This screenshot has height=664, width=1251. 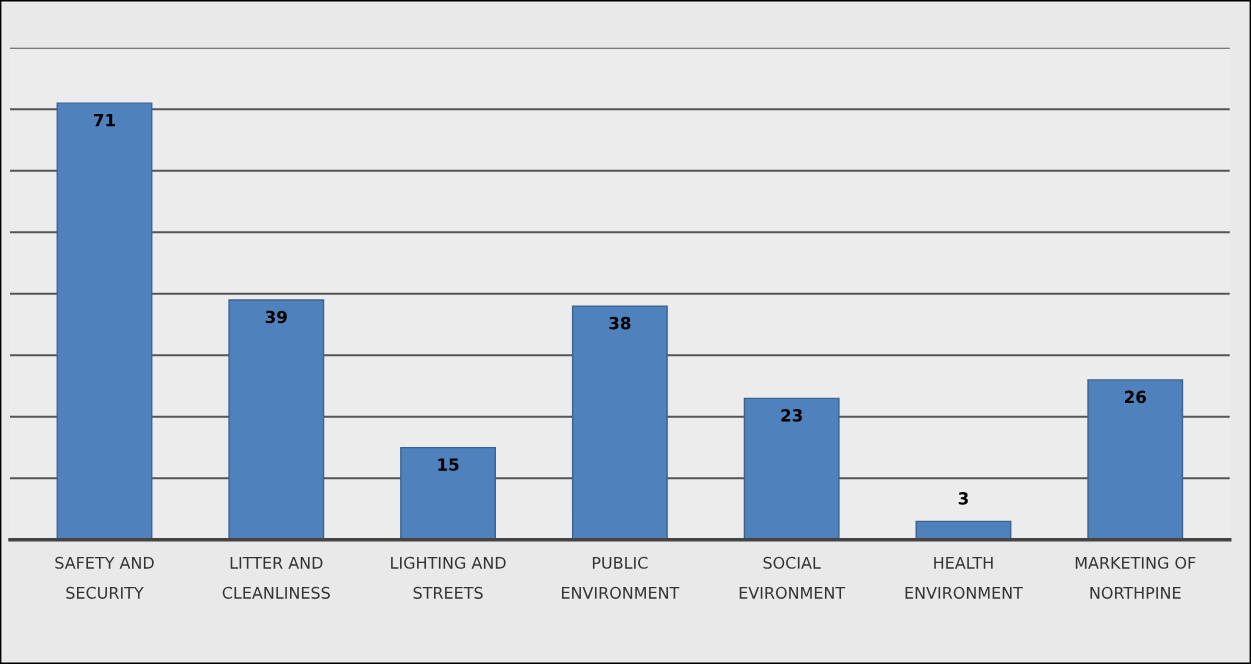 What do you see at coordinates (104, 120) in the screenshot?
I see `data-label: 71` at bounding box center [104, 120].